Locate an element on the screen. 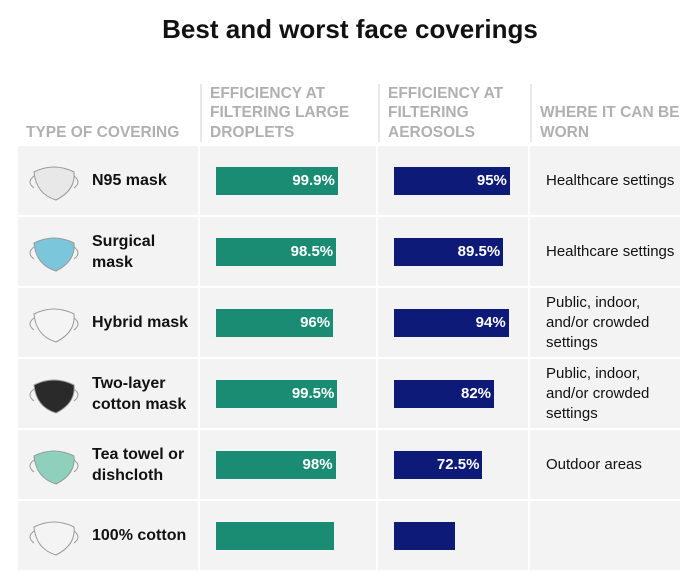 This screenshot has width=700, height=572. bar-track: 98% is located at coordinates (277, 464).